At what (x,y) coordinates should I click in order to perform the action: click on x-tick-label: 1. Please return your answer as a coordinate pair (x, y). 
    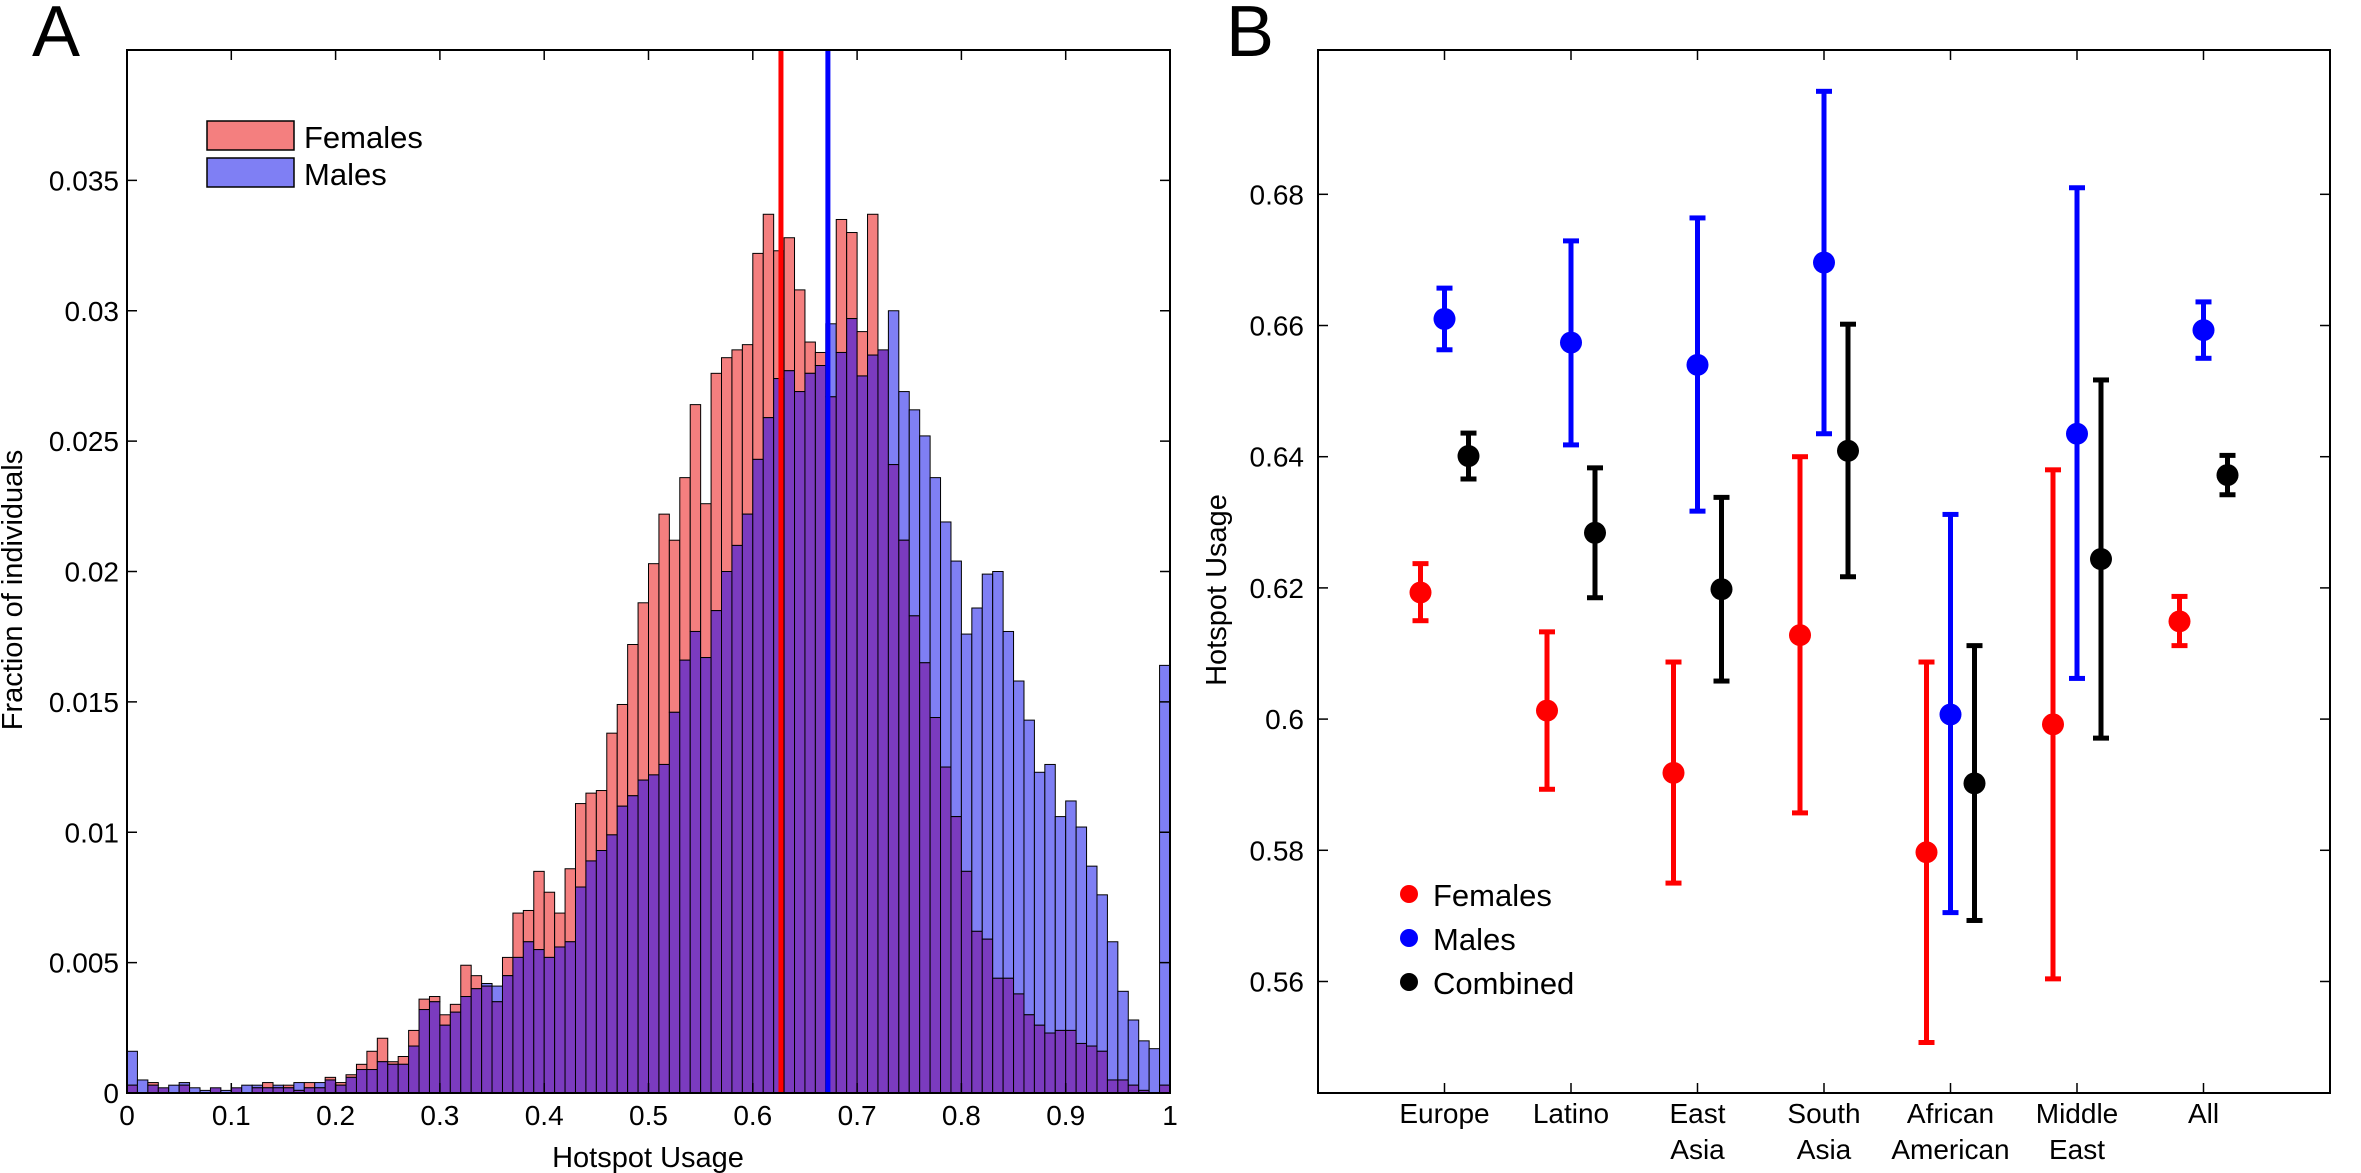
    Looking at the image, I should click on (1170, 1115).